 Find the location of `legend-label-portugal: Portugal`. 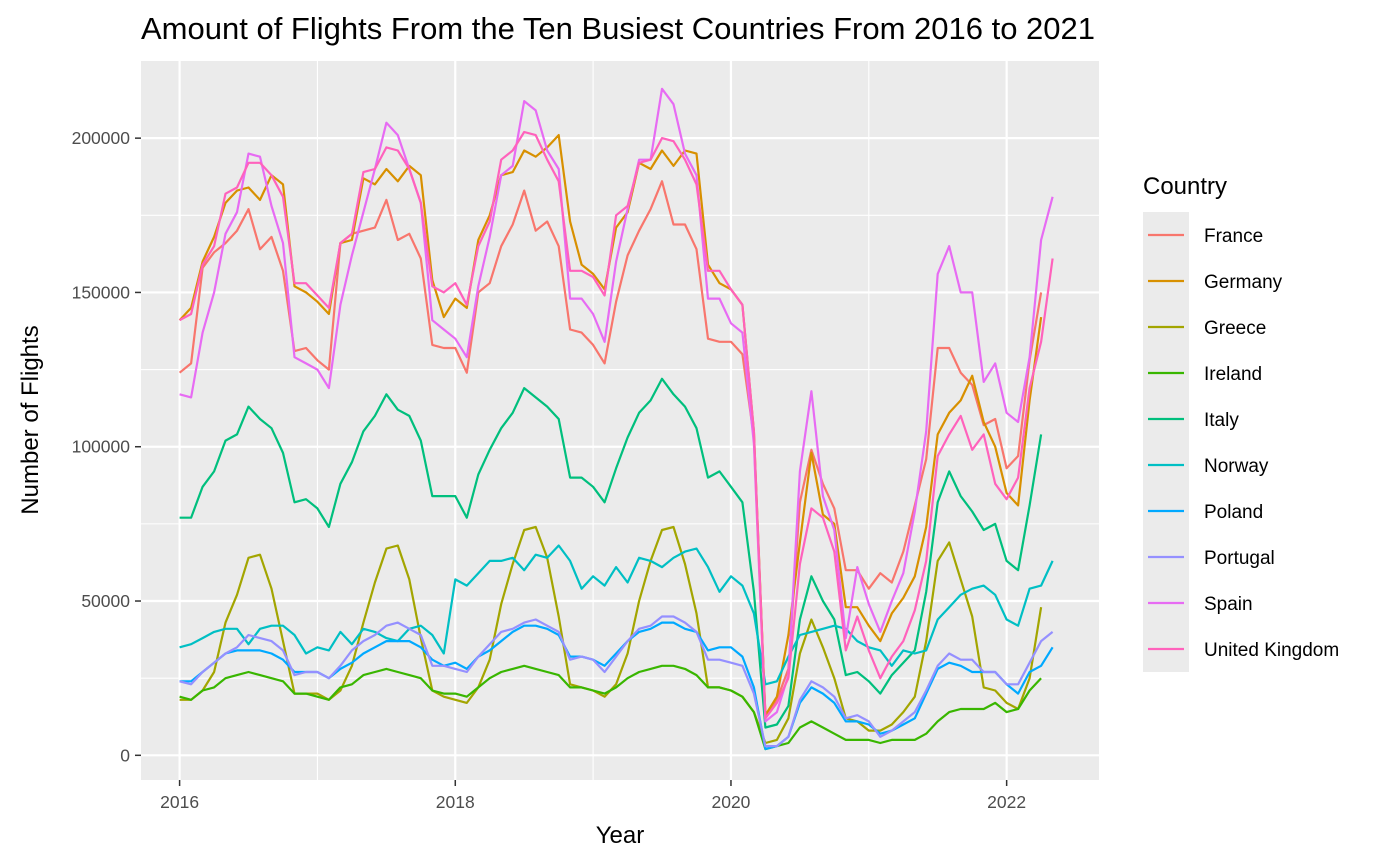

legend-label-portugal: Portugal is located at coordinates (1239, 558).